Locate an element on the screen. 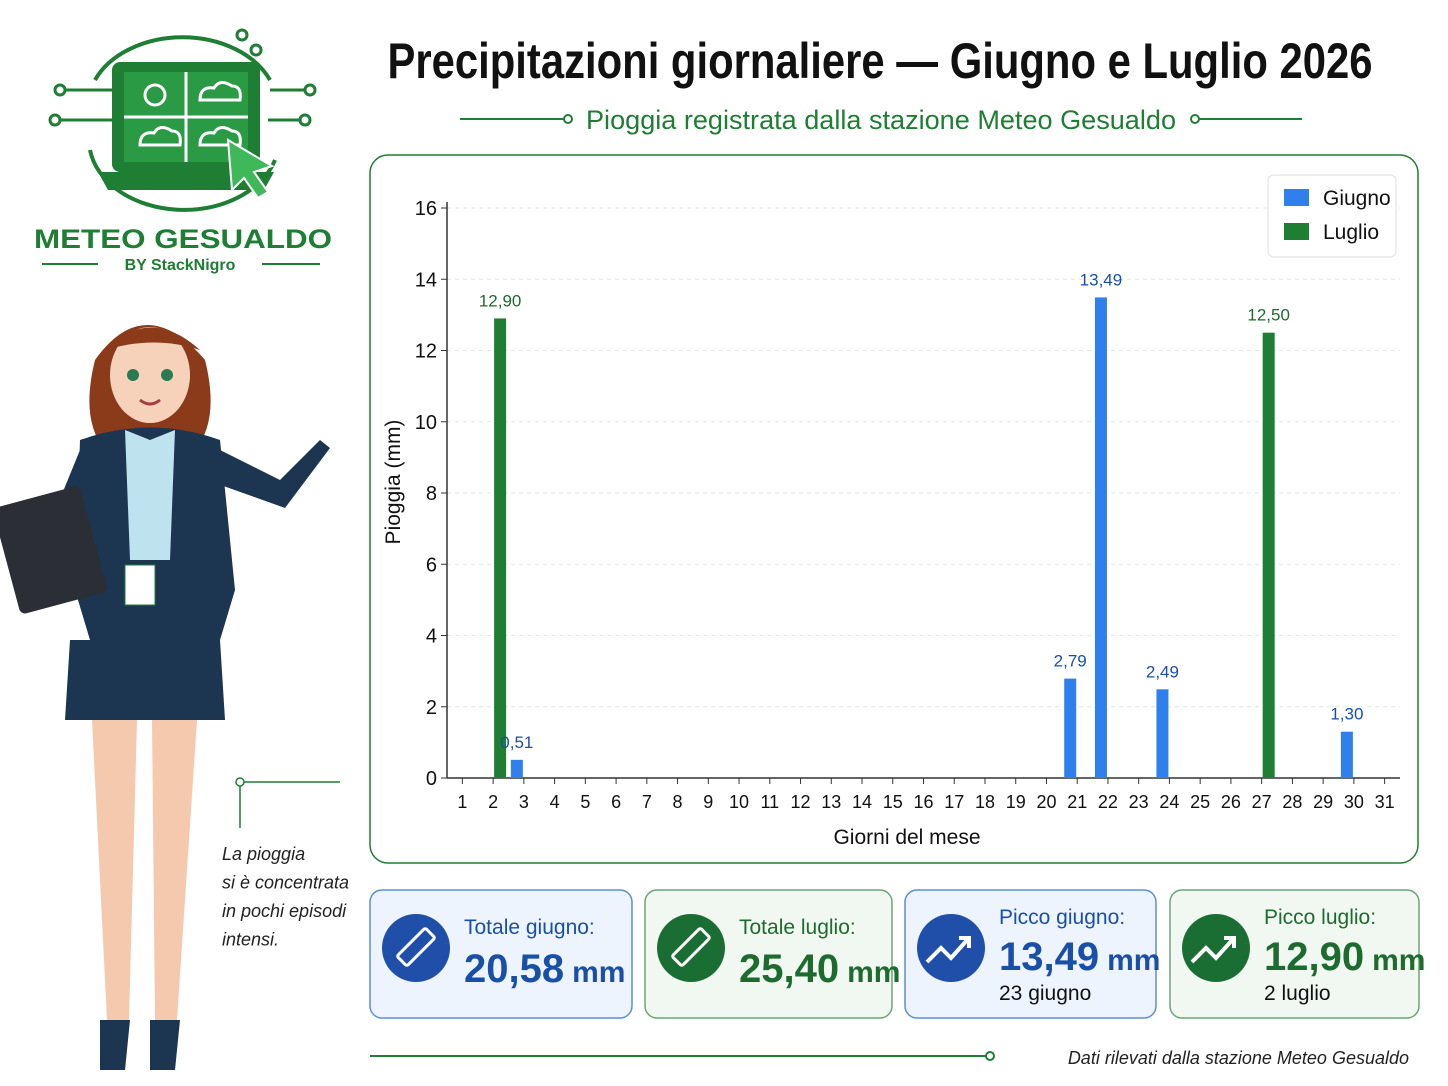 Image resolution: width=1448 pixels, height=1086 pixels. value-label: 0,51 is located at coordinates (516, 742).